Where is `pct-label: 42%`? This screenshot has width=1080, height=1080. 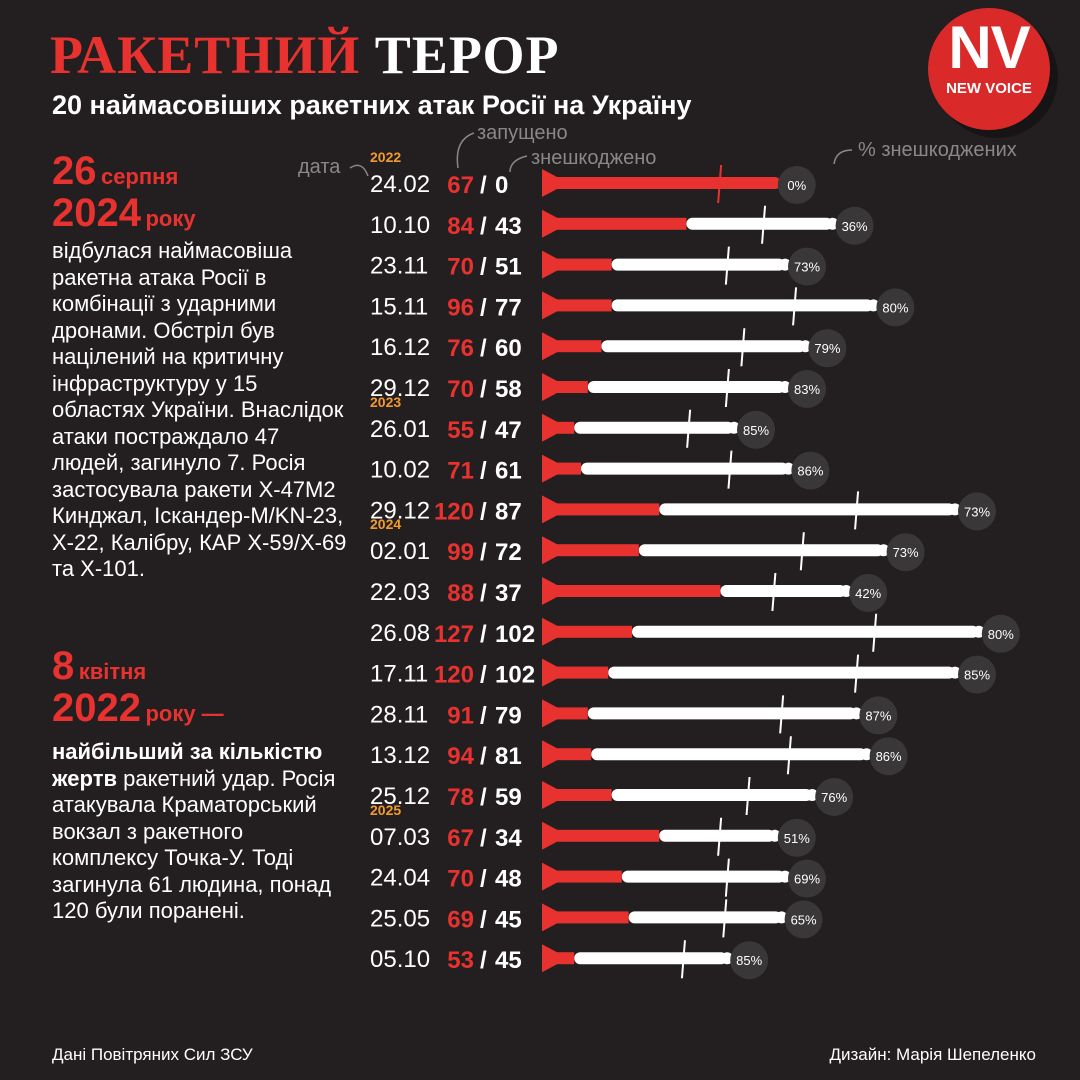
pct-label: 42% is located at coordinates (868, 593).